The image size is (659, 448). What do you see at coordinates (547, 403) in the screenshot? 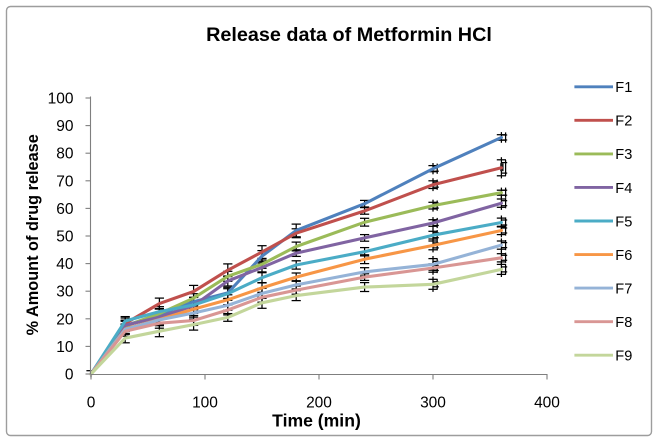
I see `svg-text: 400` at bounding box center [547, 403].